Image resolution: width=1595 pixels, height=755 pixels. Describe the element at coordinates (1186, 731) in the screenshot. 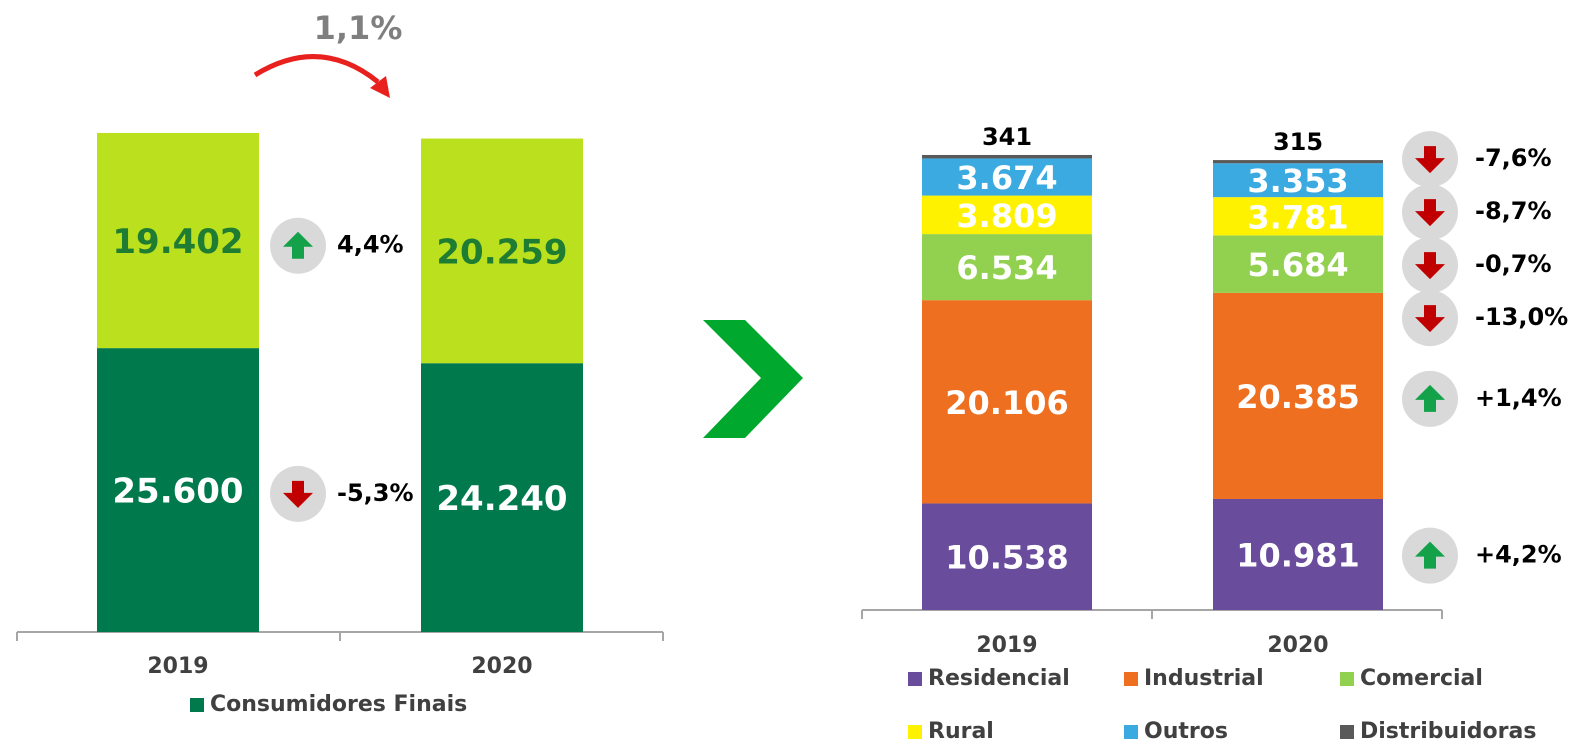

I see `legend-label: Outros` at that location.